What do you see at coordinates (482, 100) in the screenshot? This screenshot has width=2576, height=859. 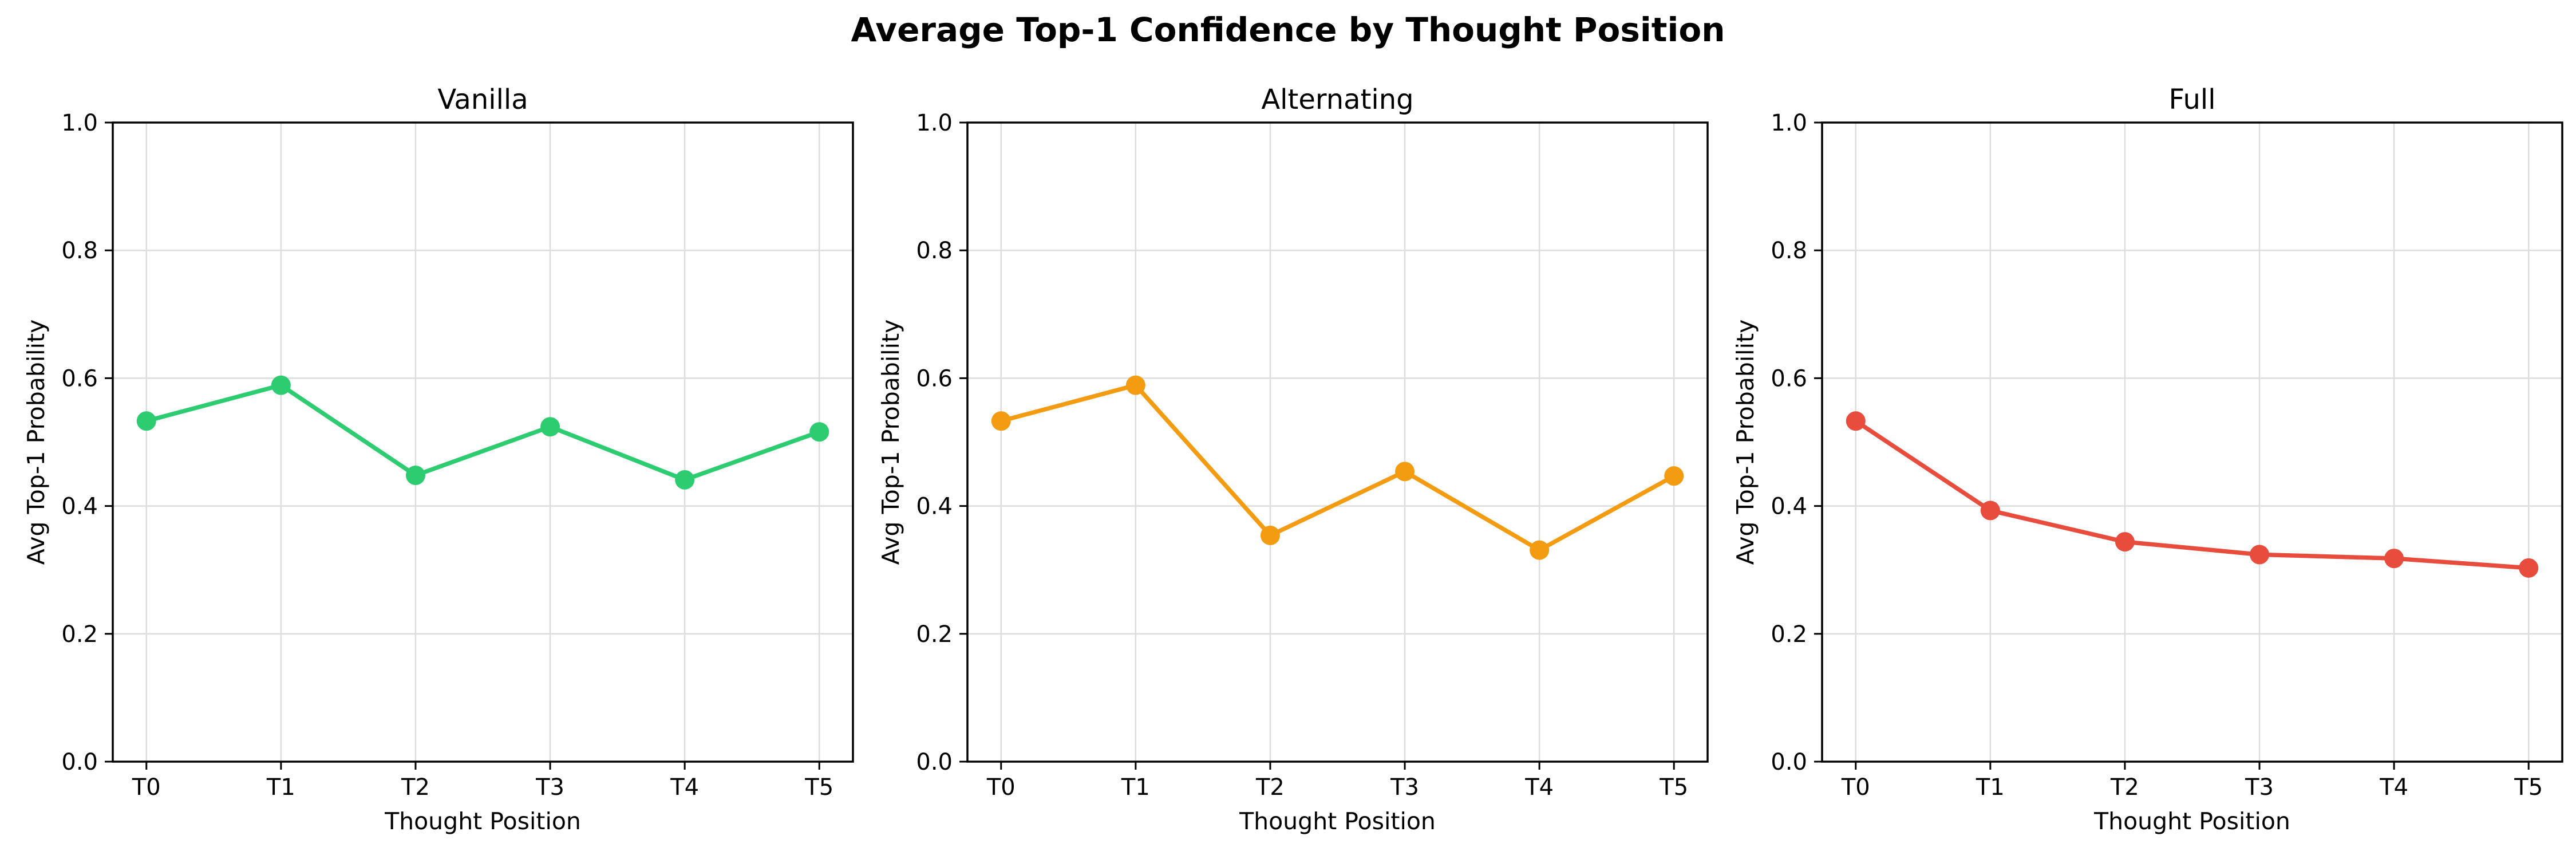 I see `subplot-title: Vanilla` at bounding box center [482, 100].